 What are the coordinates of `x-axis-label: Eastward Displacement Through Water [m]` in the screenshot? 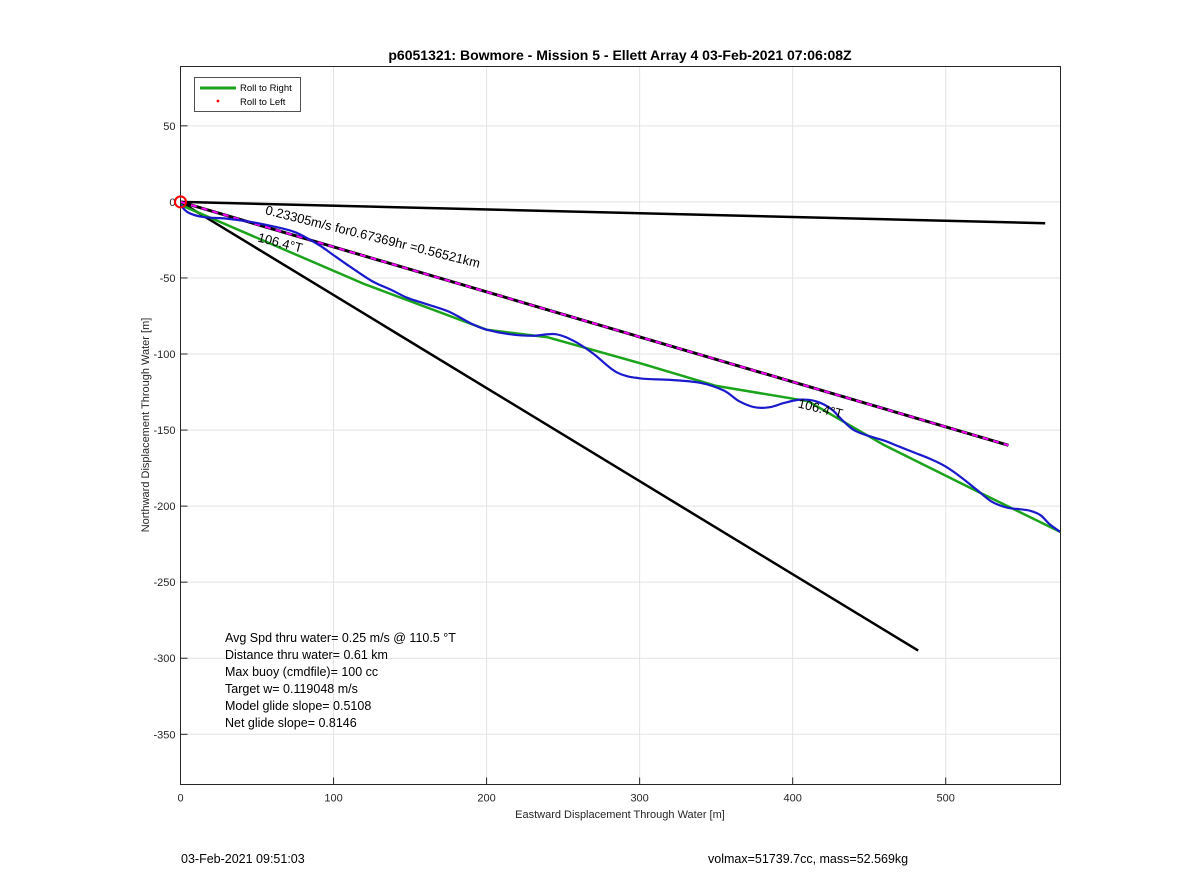 It's located at (620, 815).